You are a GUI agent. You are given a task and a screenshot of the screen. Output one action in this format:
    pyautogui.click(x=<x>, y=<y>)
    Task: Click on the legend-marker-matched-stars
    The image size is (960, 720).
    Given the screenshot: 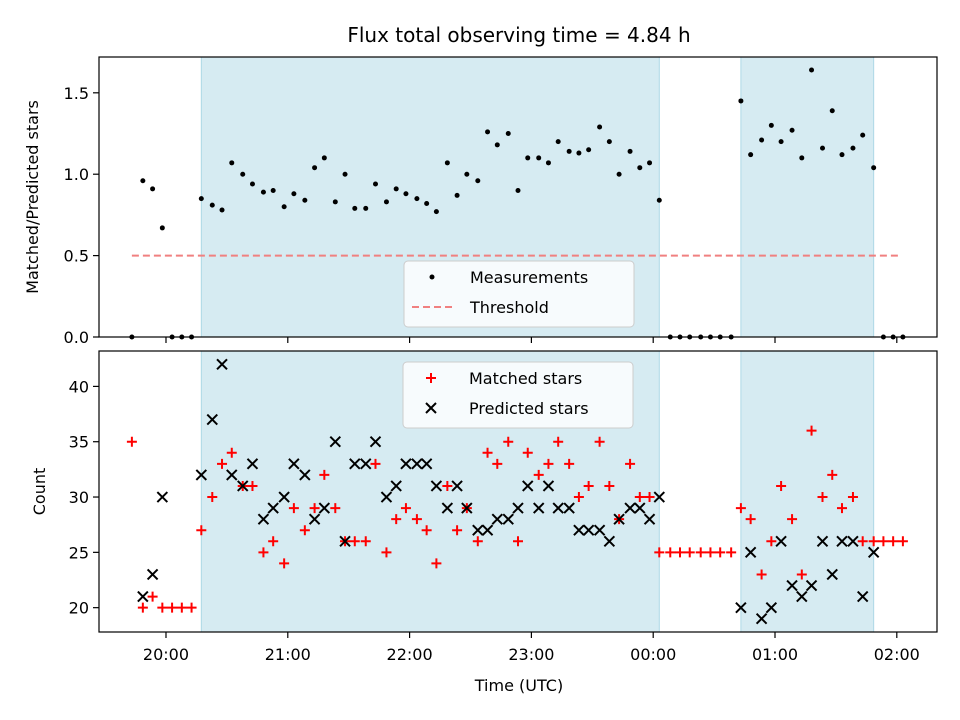 What is the action you would take?
    pyautogui.click(x=431, y=378)
    